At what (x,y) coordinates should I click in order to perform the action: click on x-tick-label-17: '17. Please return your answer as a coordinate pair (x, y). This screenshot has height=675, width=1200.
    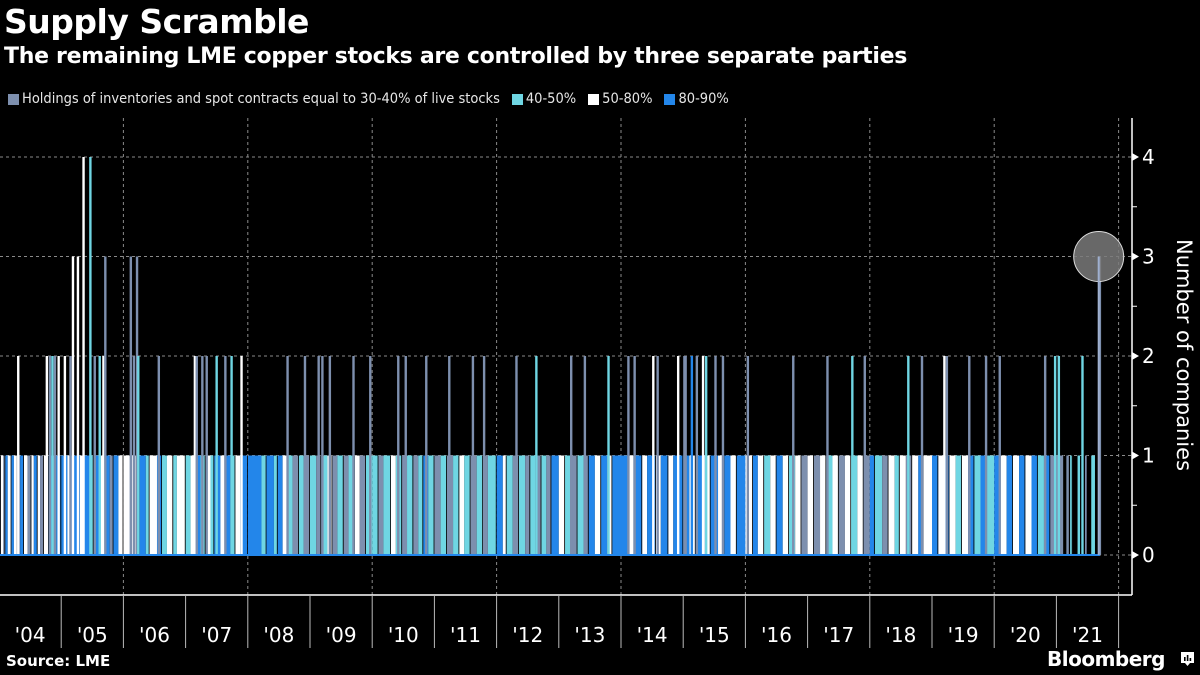
    Looking at the image, I should click on (838, 635).